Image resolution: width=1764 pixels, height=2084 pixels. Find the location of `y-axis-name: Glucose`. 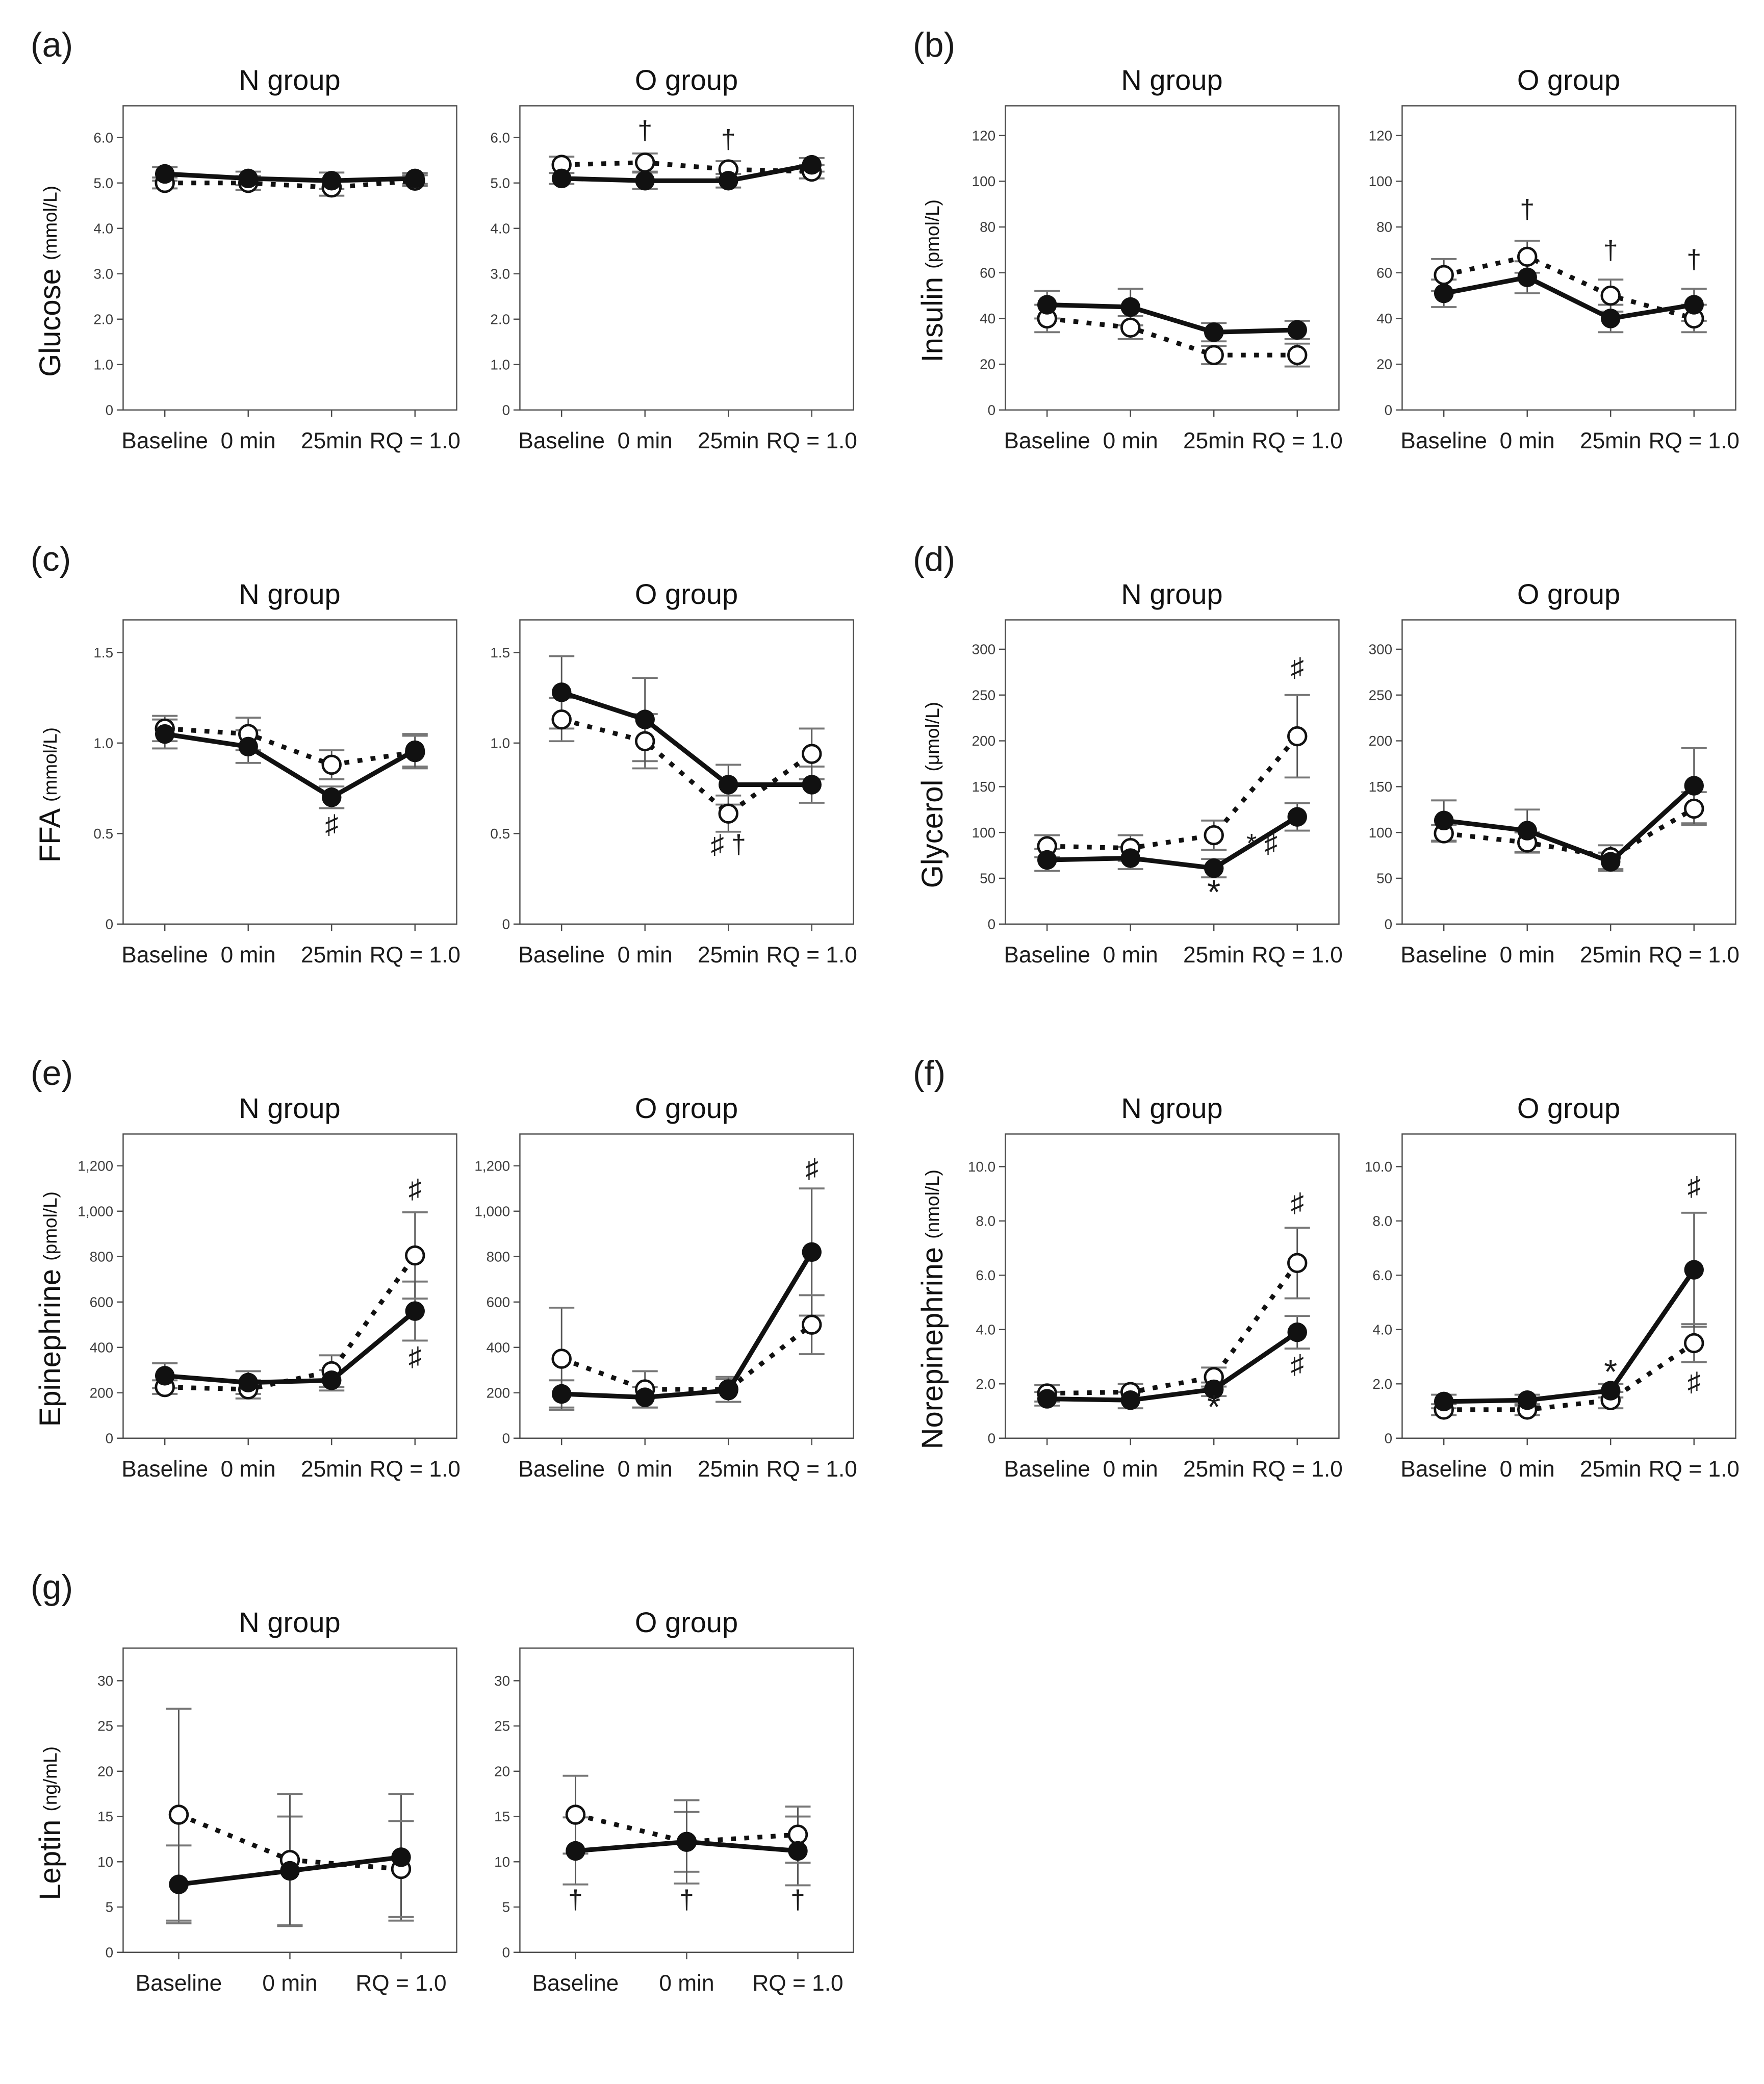

y-axis-name: Glucose is located at coordinates (50, 318).